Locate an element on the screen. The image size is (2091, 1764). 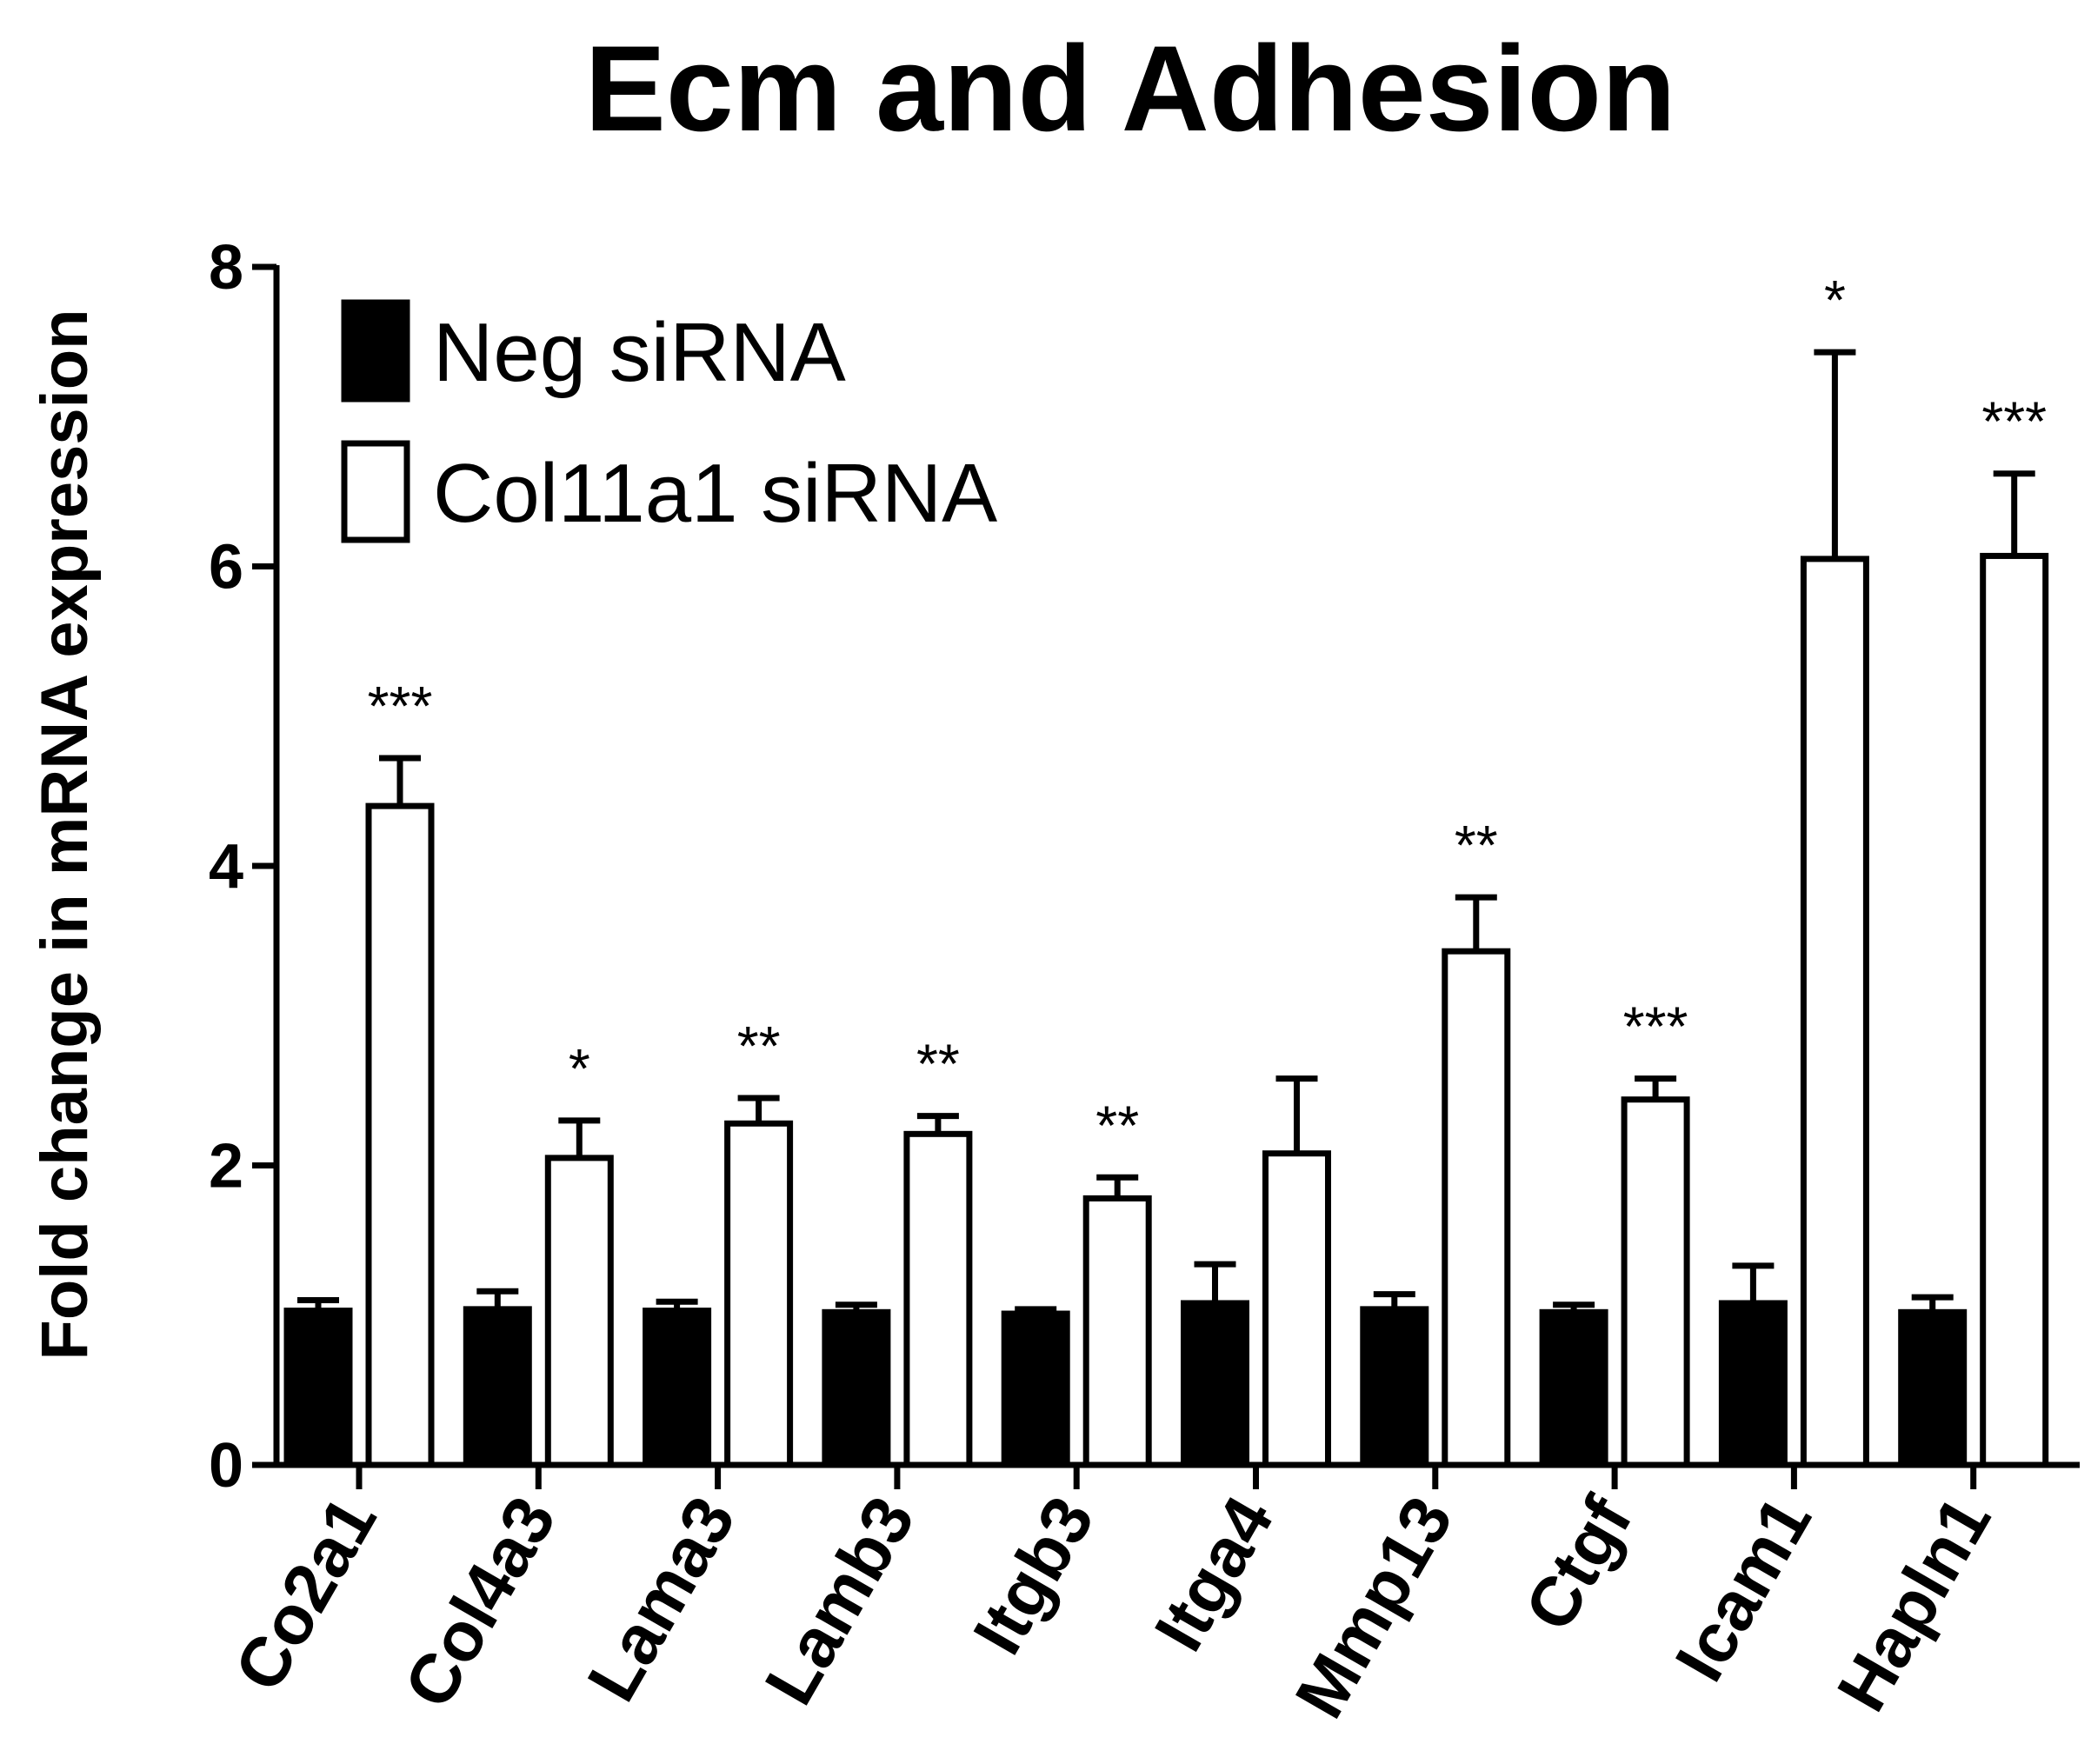
y-tick-label: 2 is located at coordinates (226, 1167).